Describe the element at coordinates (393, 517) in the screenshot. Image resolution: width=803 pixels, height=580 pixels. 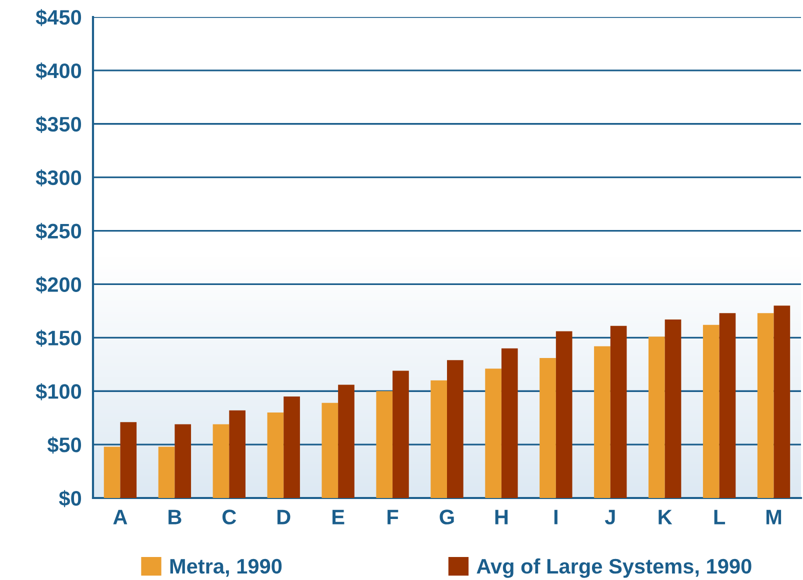
I see `x-tick-label: F` at that location.